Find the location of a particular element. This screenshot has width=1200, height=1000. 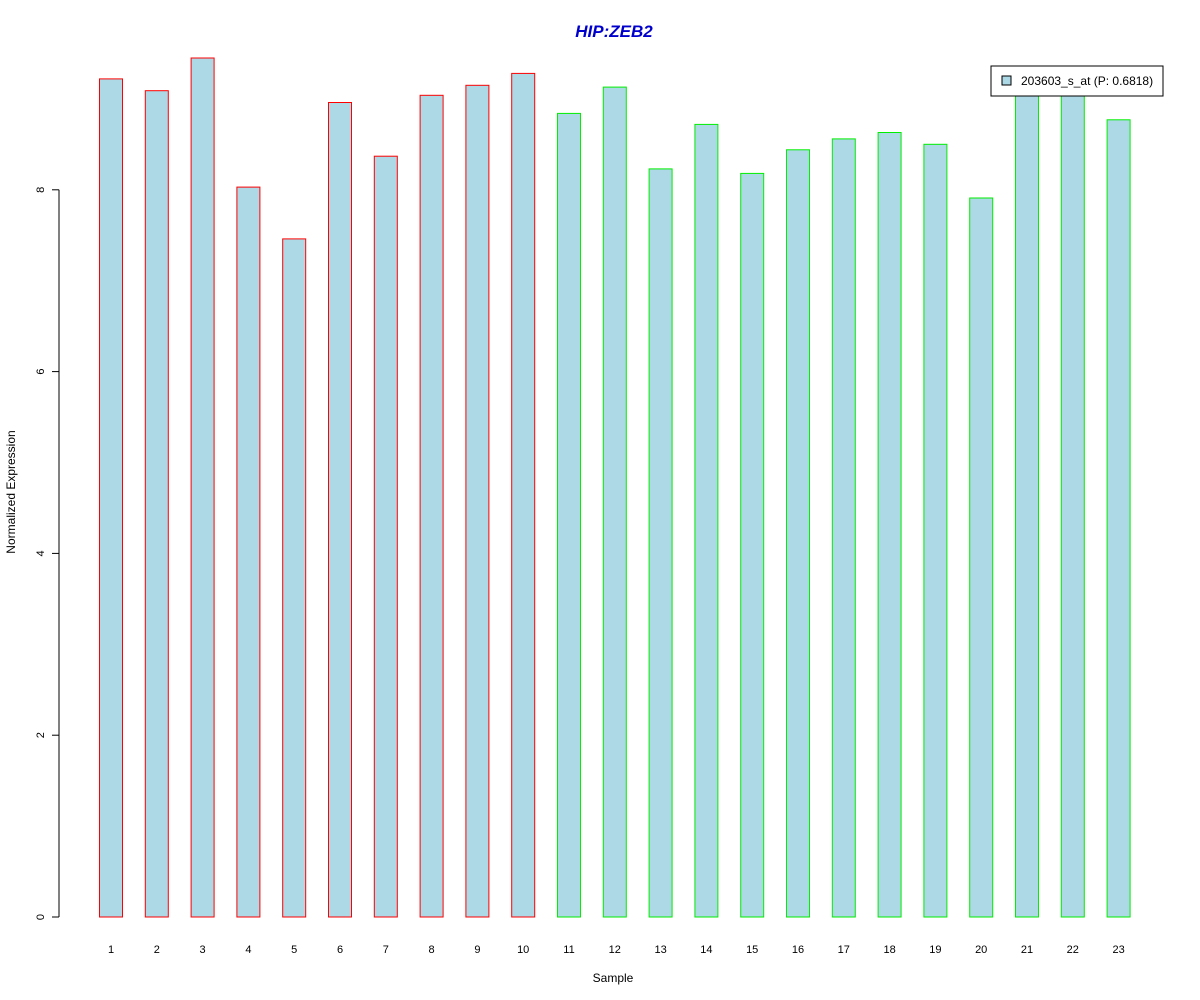

y-tick-label: 6 is located at coordinates (41, 372).